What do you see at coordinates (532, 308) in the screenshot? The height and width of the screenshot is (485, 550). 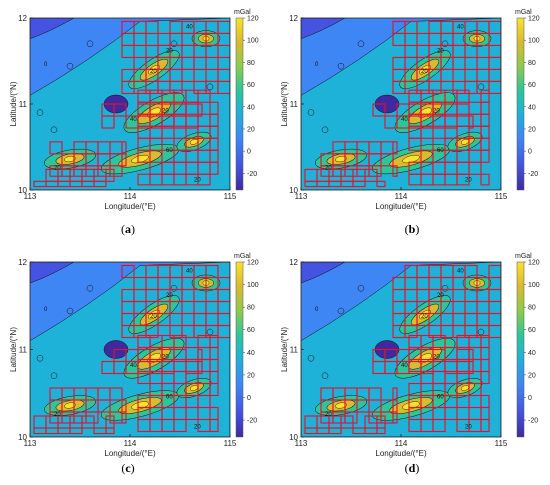 I see `colorbar-tick-label: 80` at bounding box center [532, 308].